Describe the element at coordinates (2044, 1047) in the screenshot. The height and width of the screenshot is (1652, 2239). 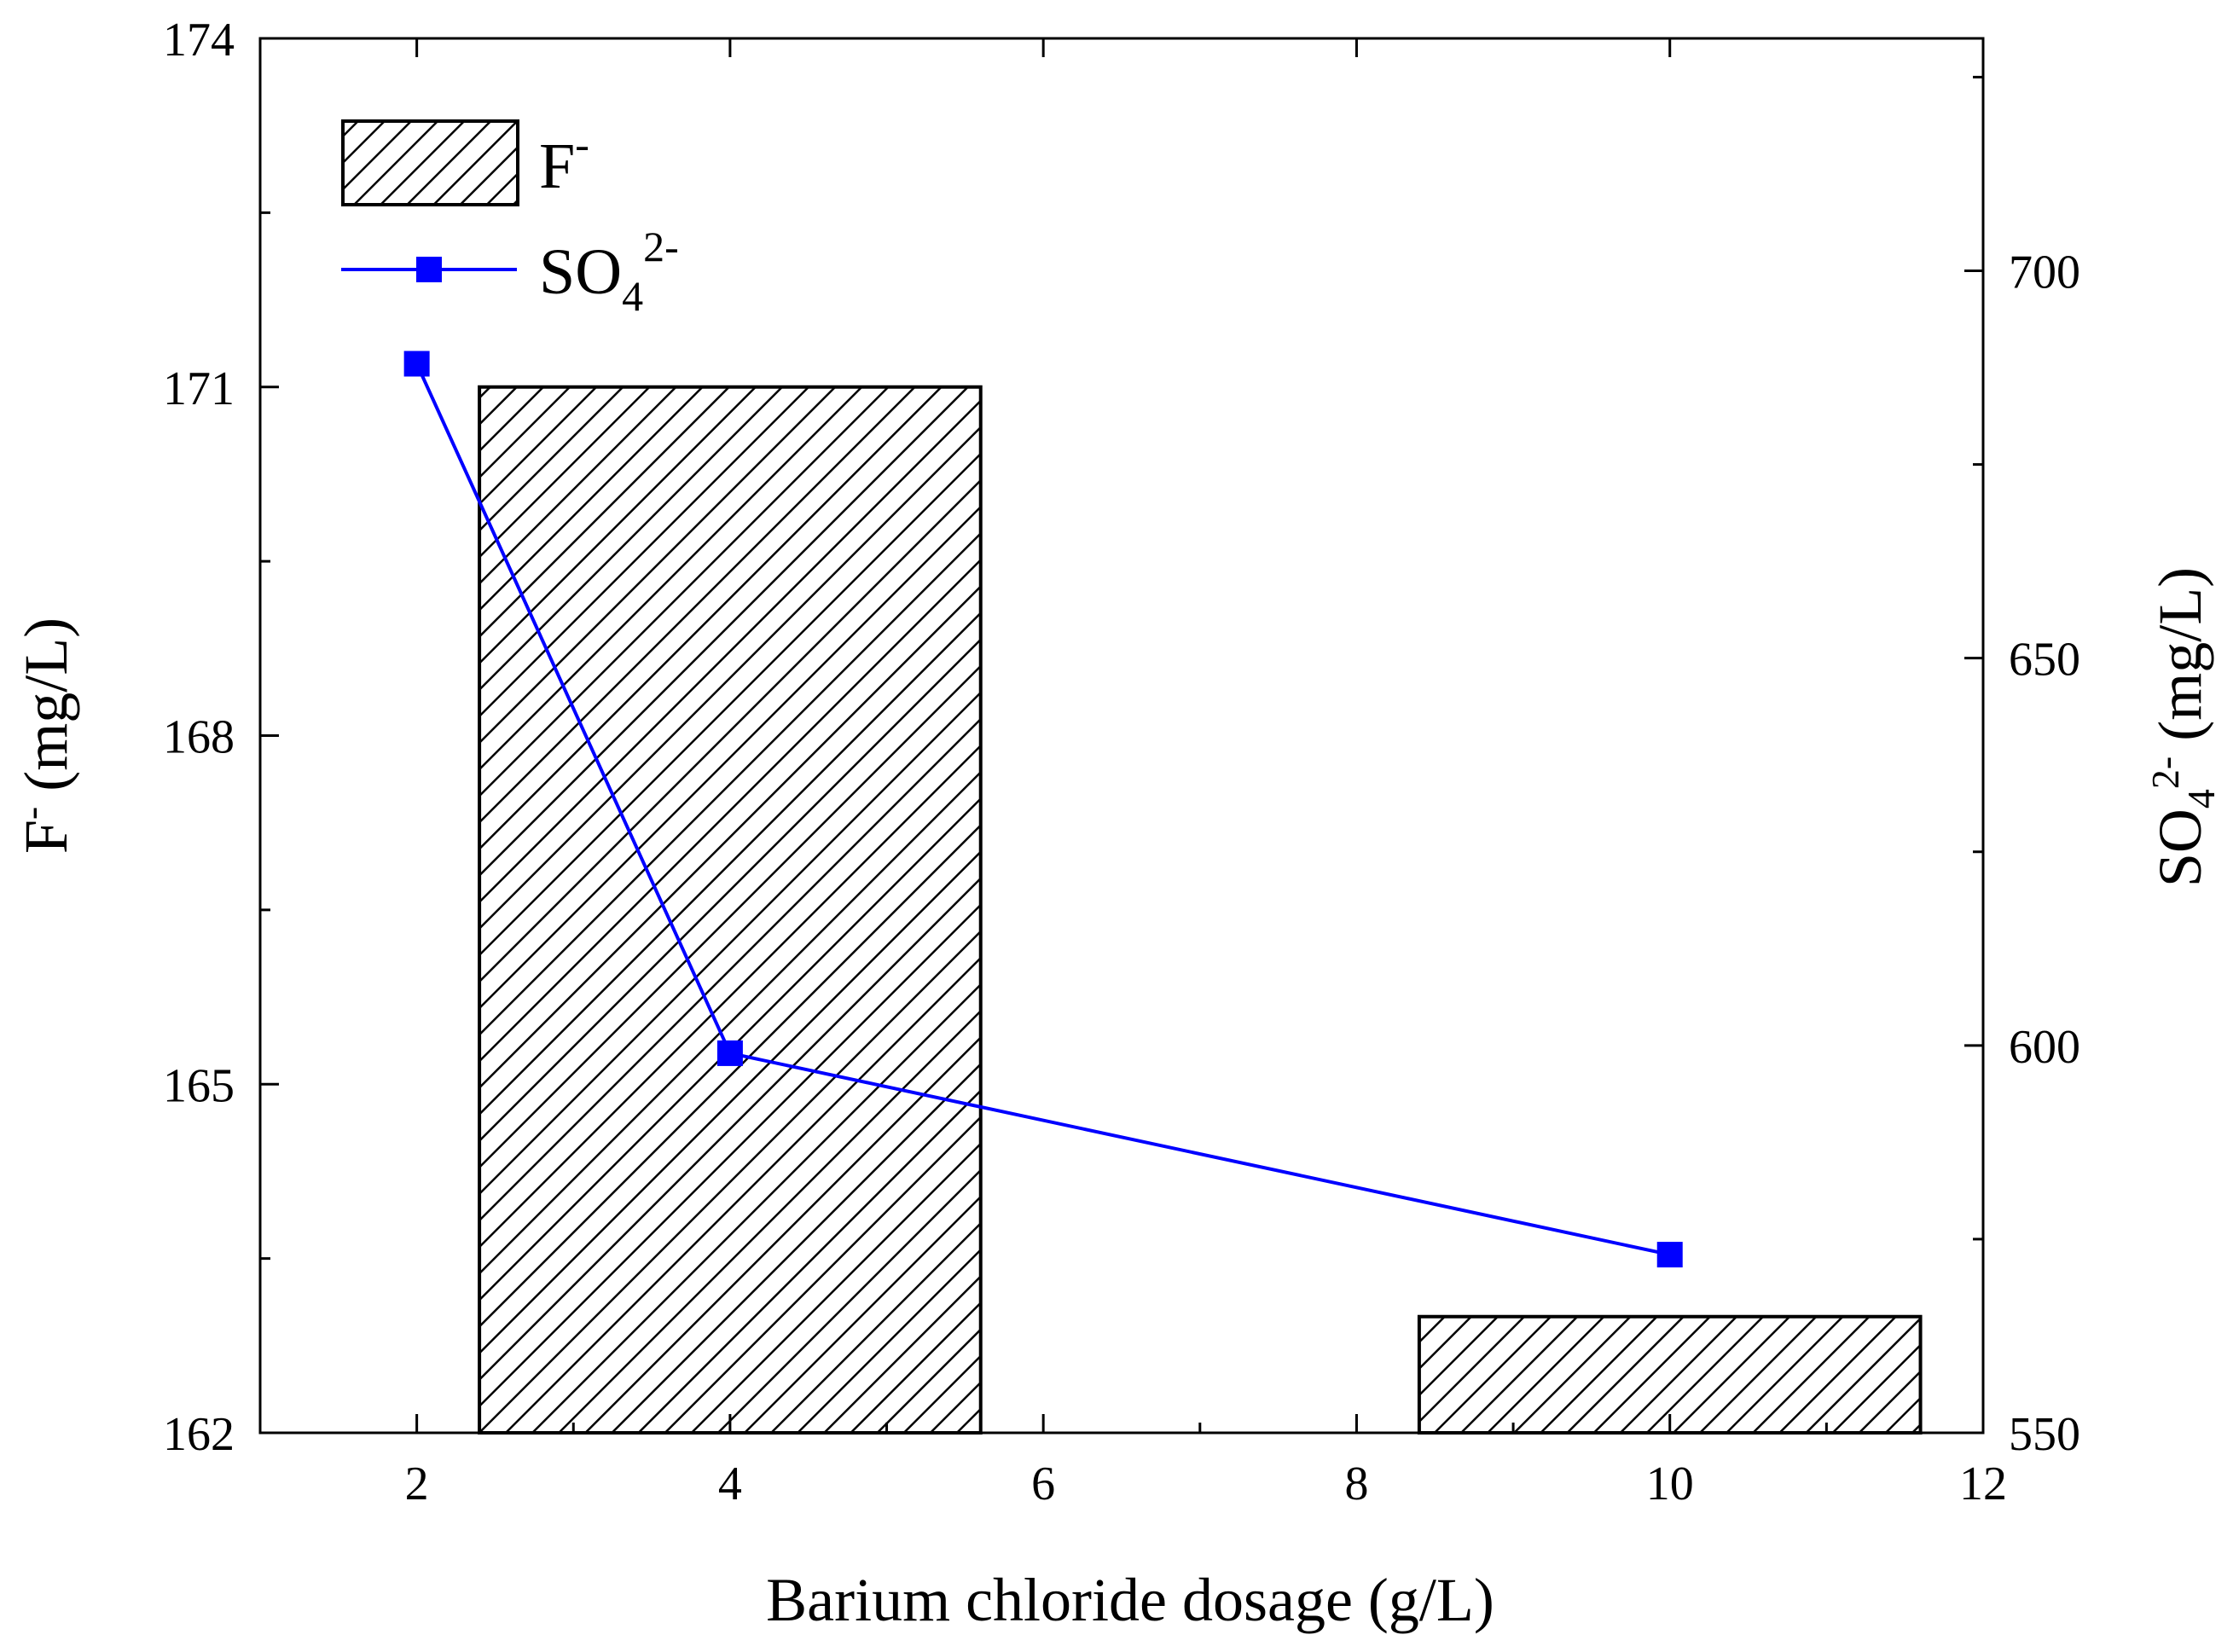
I see `y-right-tick-label: 600` at that location.